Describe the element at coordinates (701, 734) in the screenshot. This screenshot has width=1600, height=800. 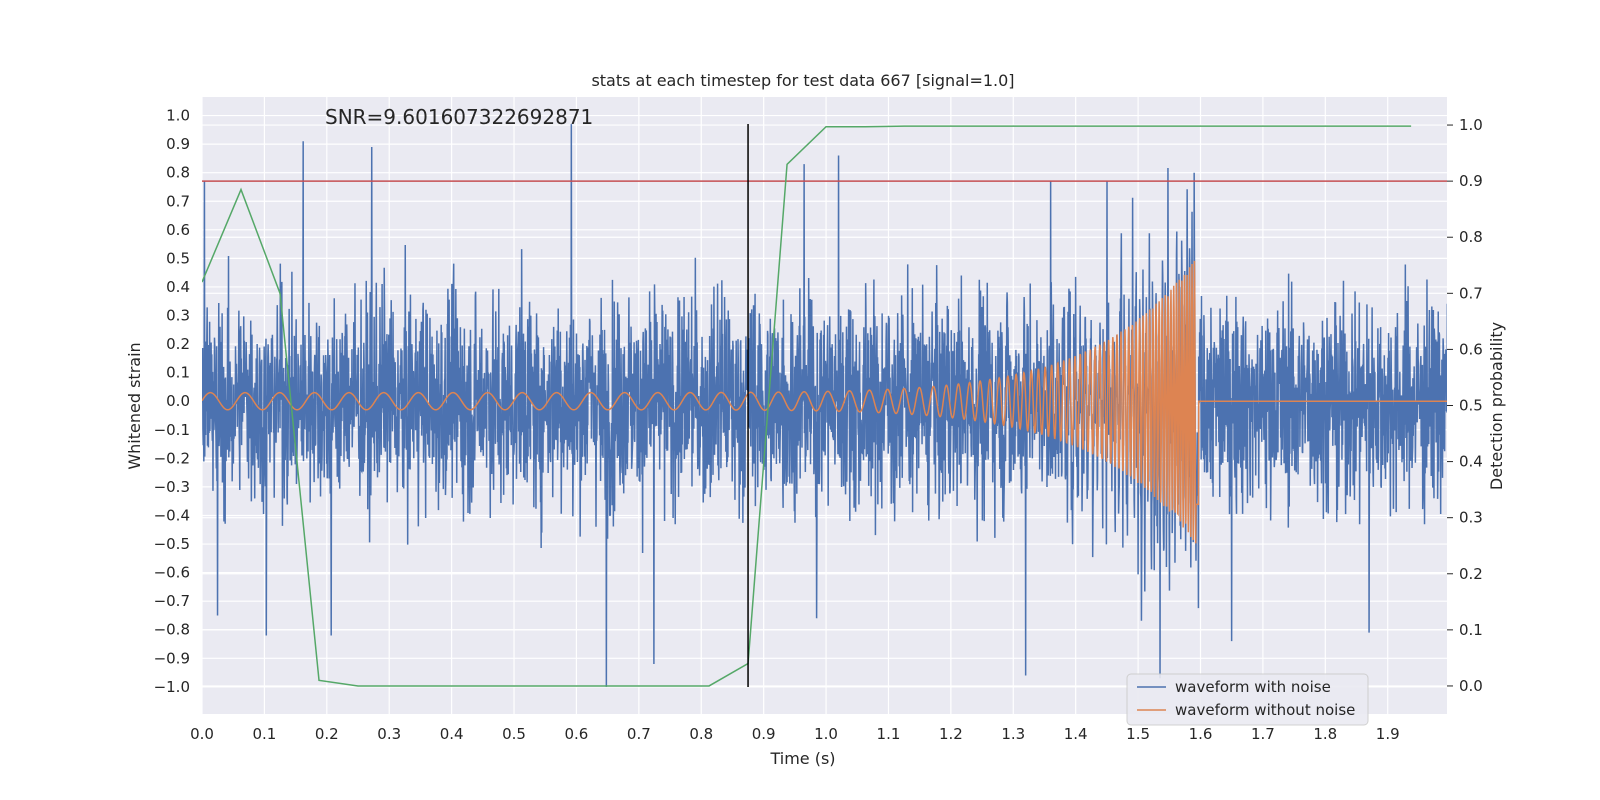
I see `x-tick-label: 0.8` at that location.